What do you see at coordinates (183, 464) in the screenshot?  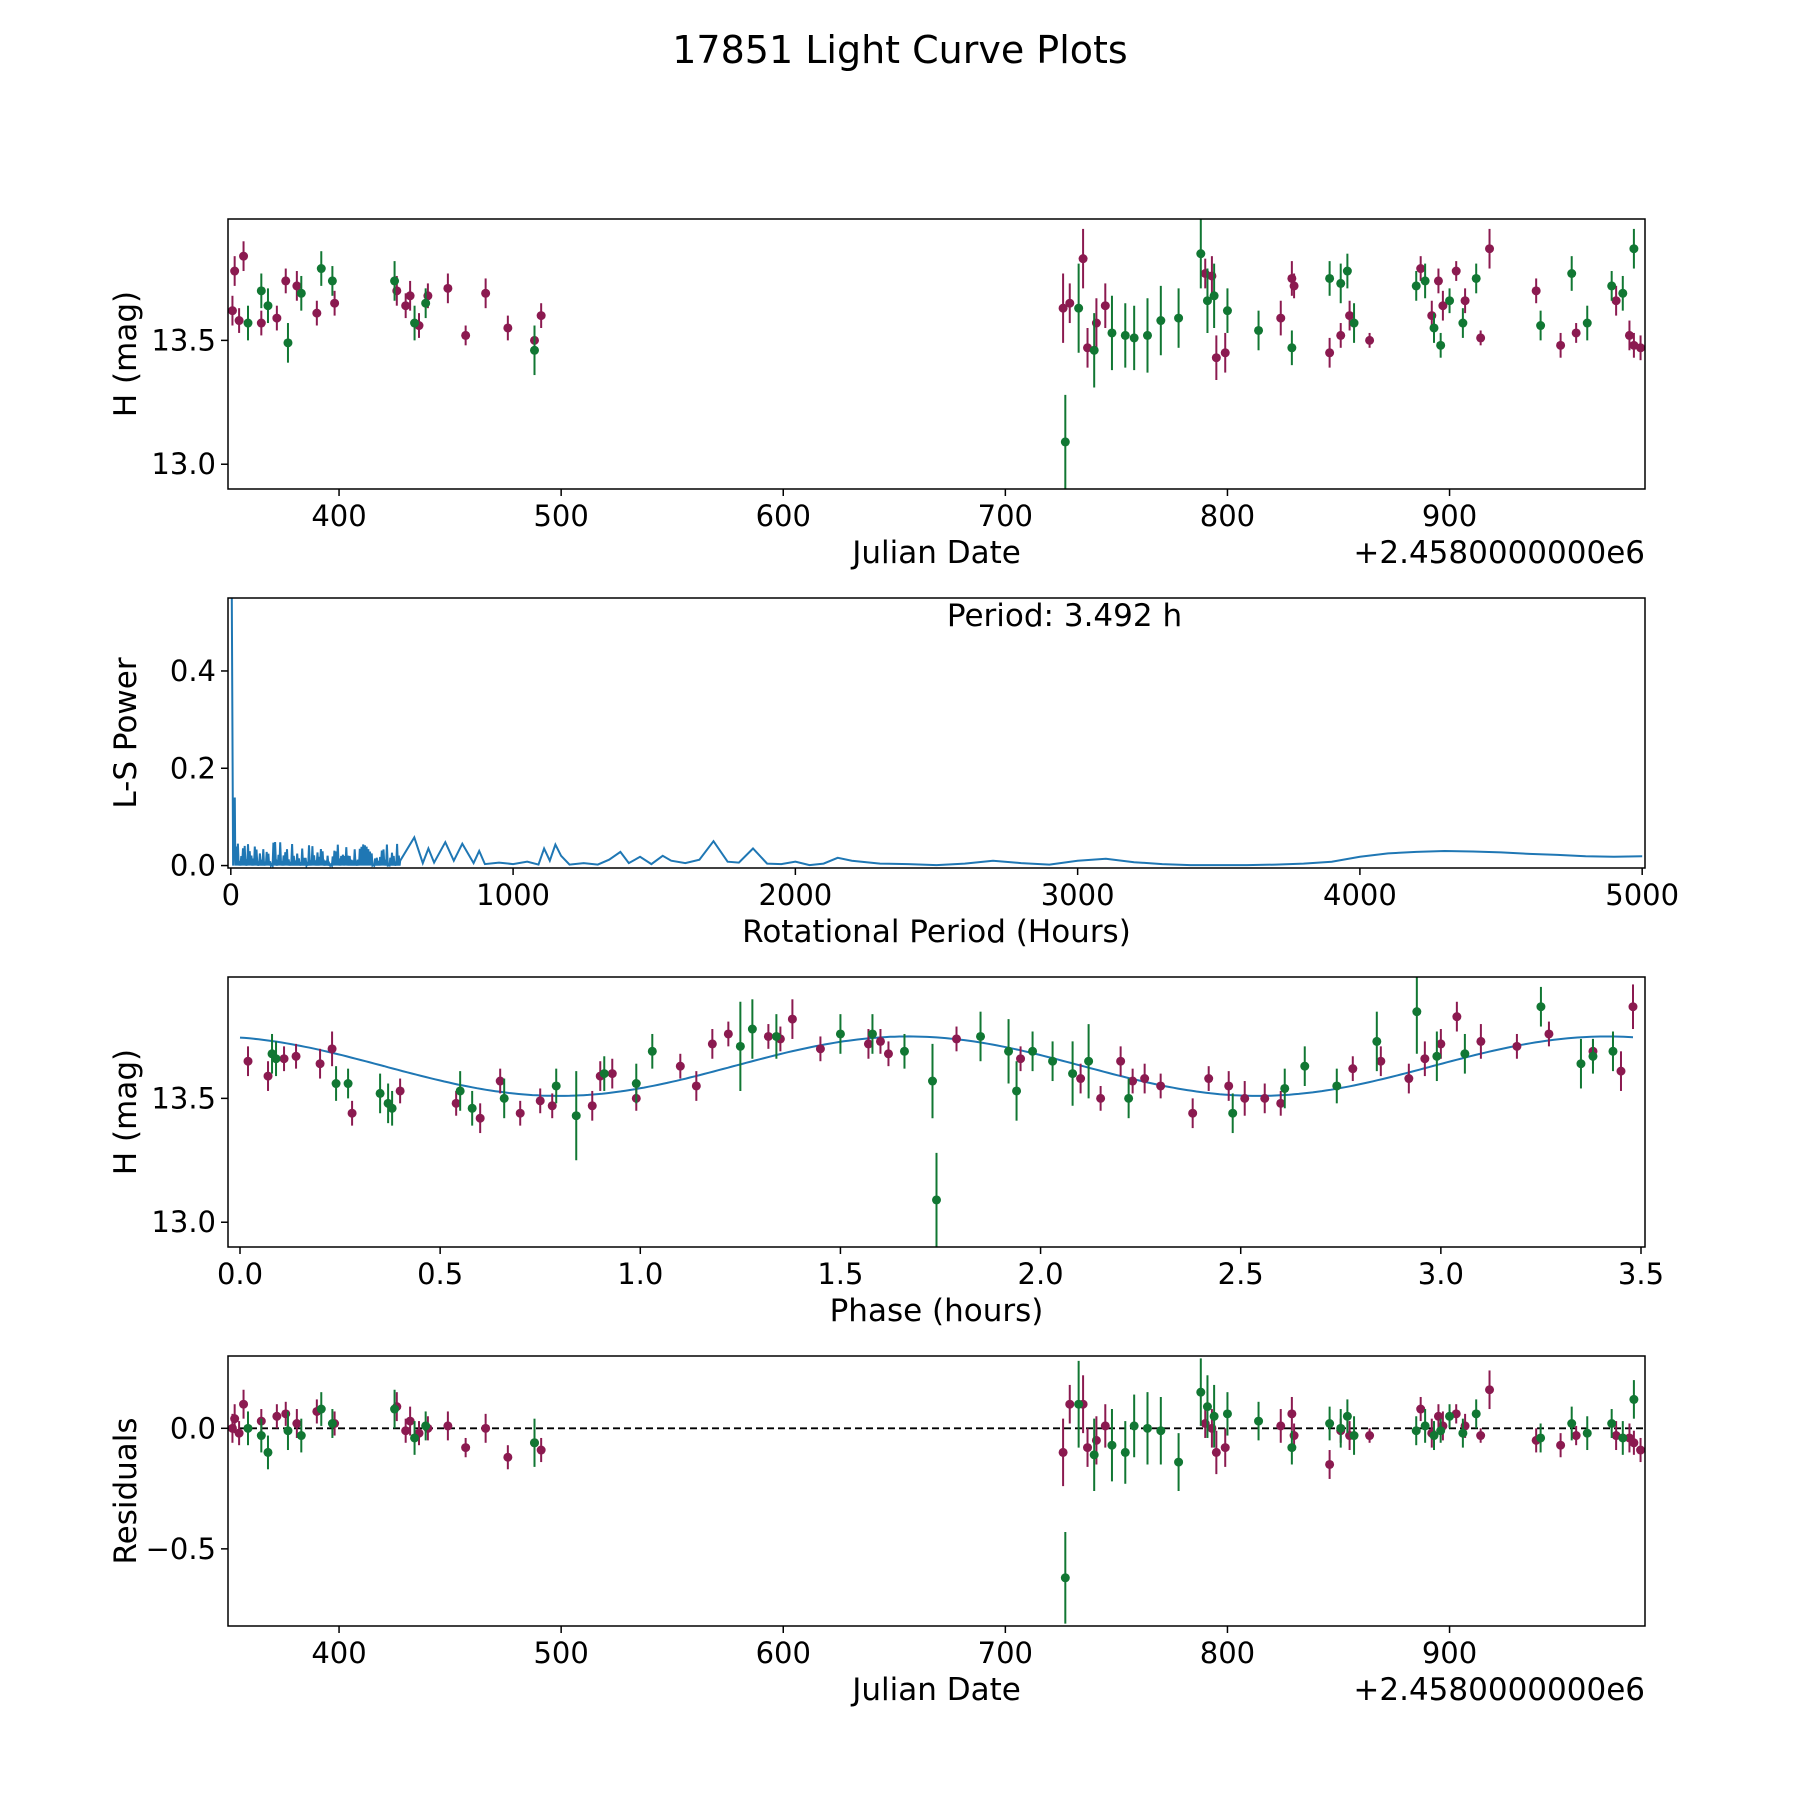 I see `y-tick-label: 13.0` at bounding box center [183, 464].